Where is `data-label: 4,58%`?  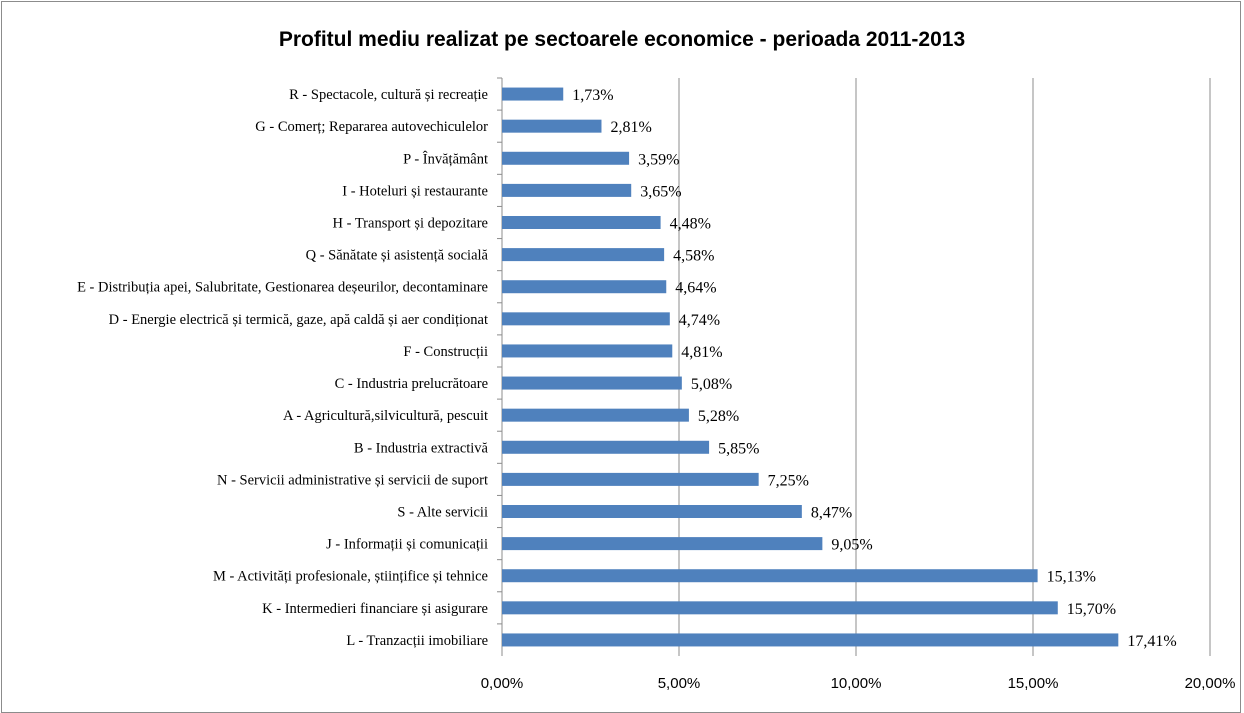 data-label: 4,58% is located at coordinates (693, 256).